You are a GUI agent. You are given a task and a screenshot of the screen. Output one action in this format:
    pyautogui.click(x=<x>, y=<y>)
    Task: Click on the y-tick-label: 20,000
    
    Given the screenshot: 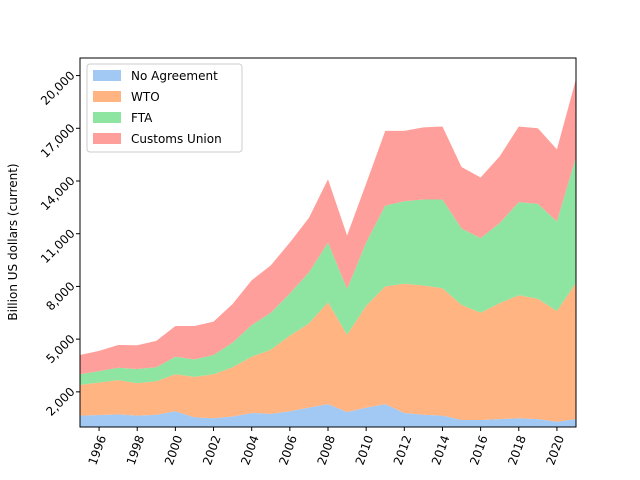 What is the action you would take?
    pyautogui.click(x=58, y=88)
    